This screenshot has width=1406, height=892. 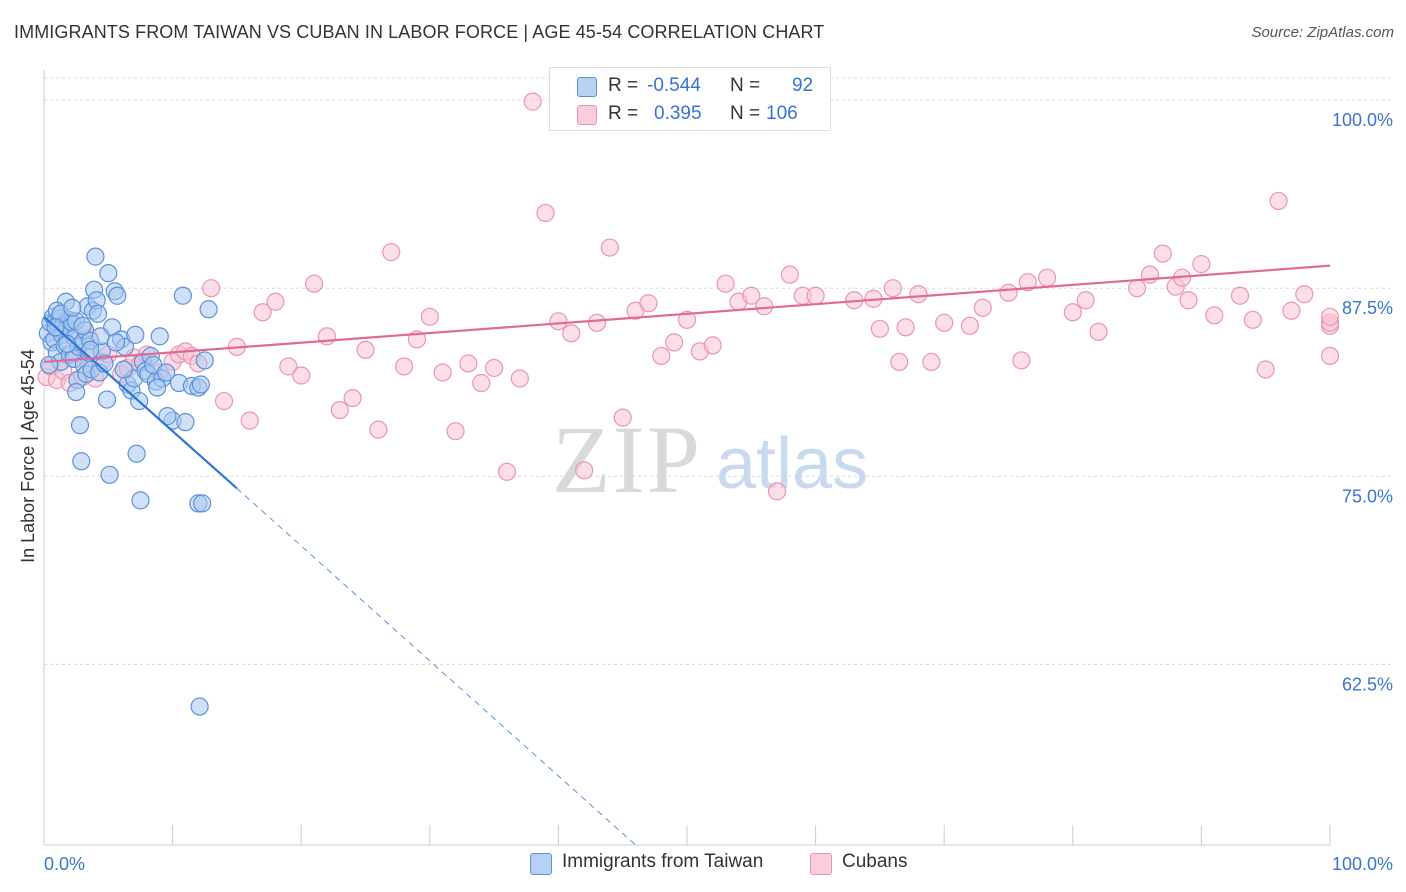 I want to click on x-tick-label: 100.0%, so click(x=1362, y=864).